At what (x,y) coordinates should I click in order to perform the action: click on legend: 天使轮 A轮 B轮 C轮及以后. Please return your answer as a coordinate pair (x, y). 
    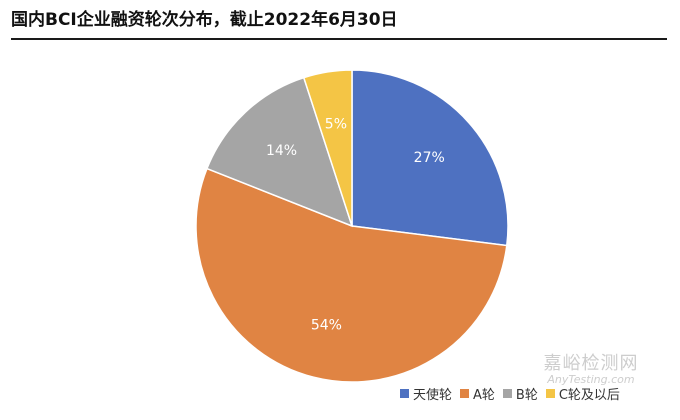
    Looking at the image, I should click on (510, 393).